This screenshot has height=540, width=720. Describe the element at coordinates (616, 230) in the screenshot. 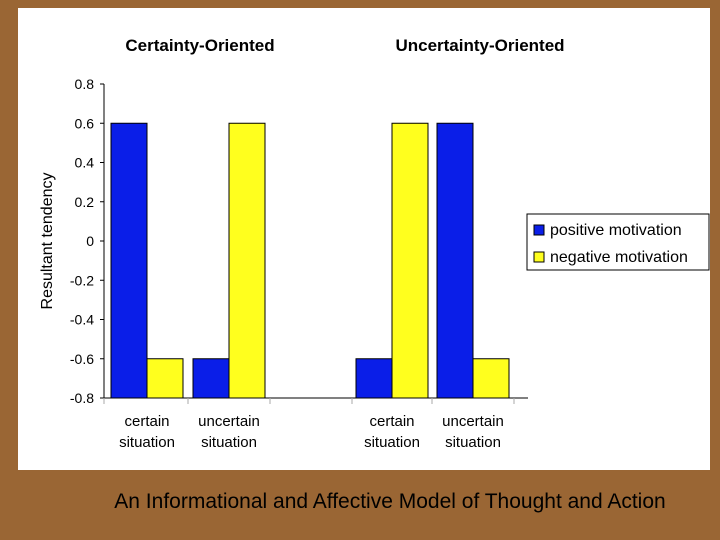

I see `legend-label: positive motivation` at that location.